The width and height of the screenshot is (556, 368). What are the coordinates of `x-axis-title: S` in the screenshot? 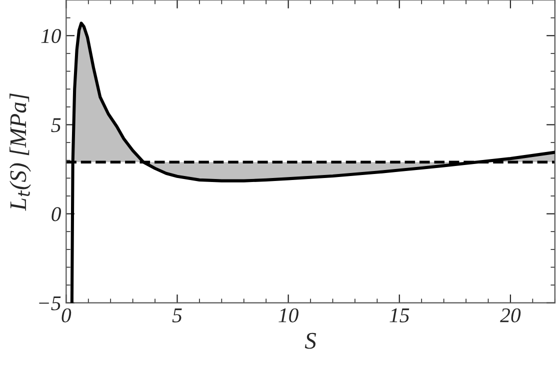 It's located at (310, 340).